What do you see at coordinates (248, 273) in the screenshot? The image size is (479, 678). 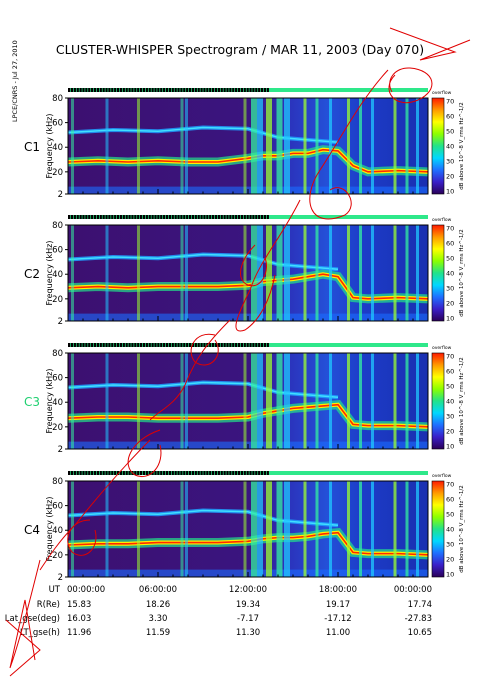 I see `spectrogram-background` at bounding box center [248, 273].